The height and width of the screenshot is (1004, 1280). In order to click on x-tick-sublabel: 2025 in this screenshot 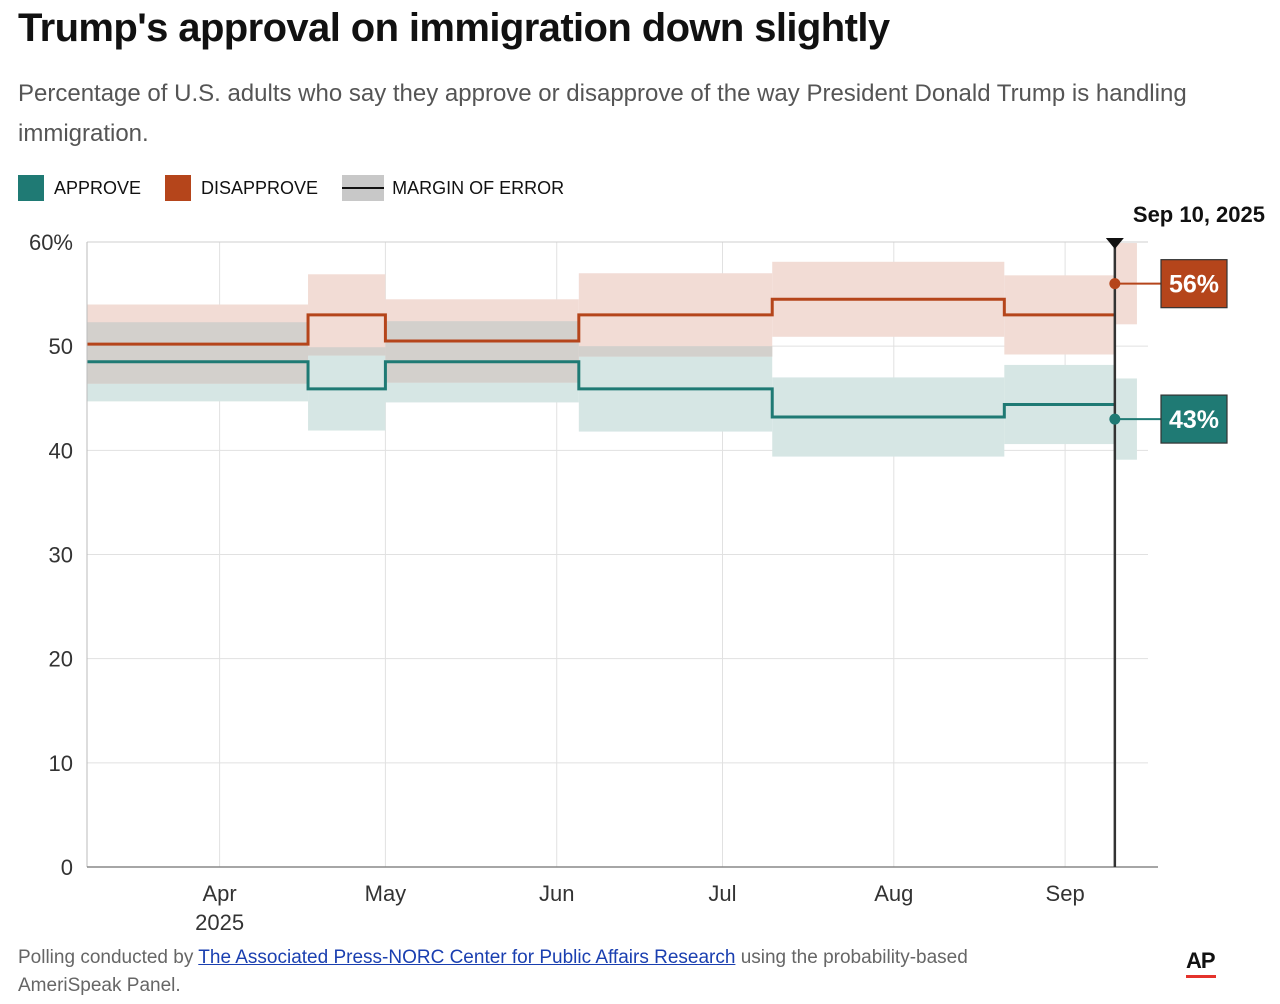, I will do `click(219, 922)`.